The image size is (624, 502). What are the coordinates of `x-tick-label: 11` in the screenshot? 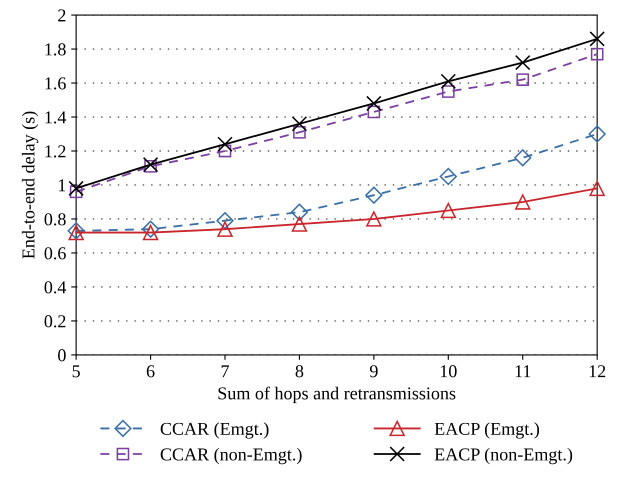 It's located at (523, 371).